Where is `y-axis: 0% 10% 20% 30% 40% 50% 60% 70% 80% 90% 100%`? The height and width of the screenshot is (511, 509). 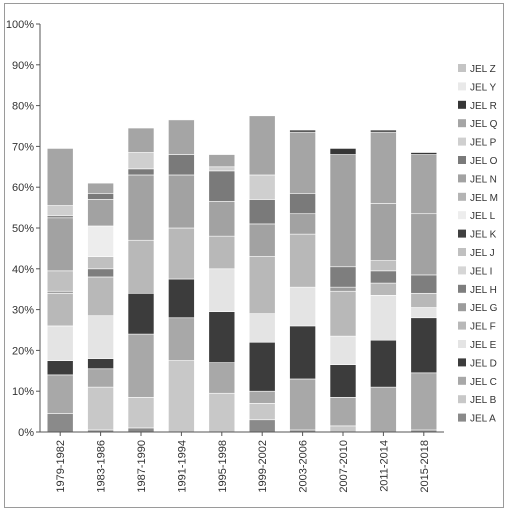 y-axis: 0% 10% 20% 30% 40% 50% 60% 70% 80% 90% 100% is located at coordinates (23, 229).